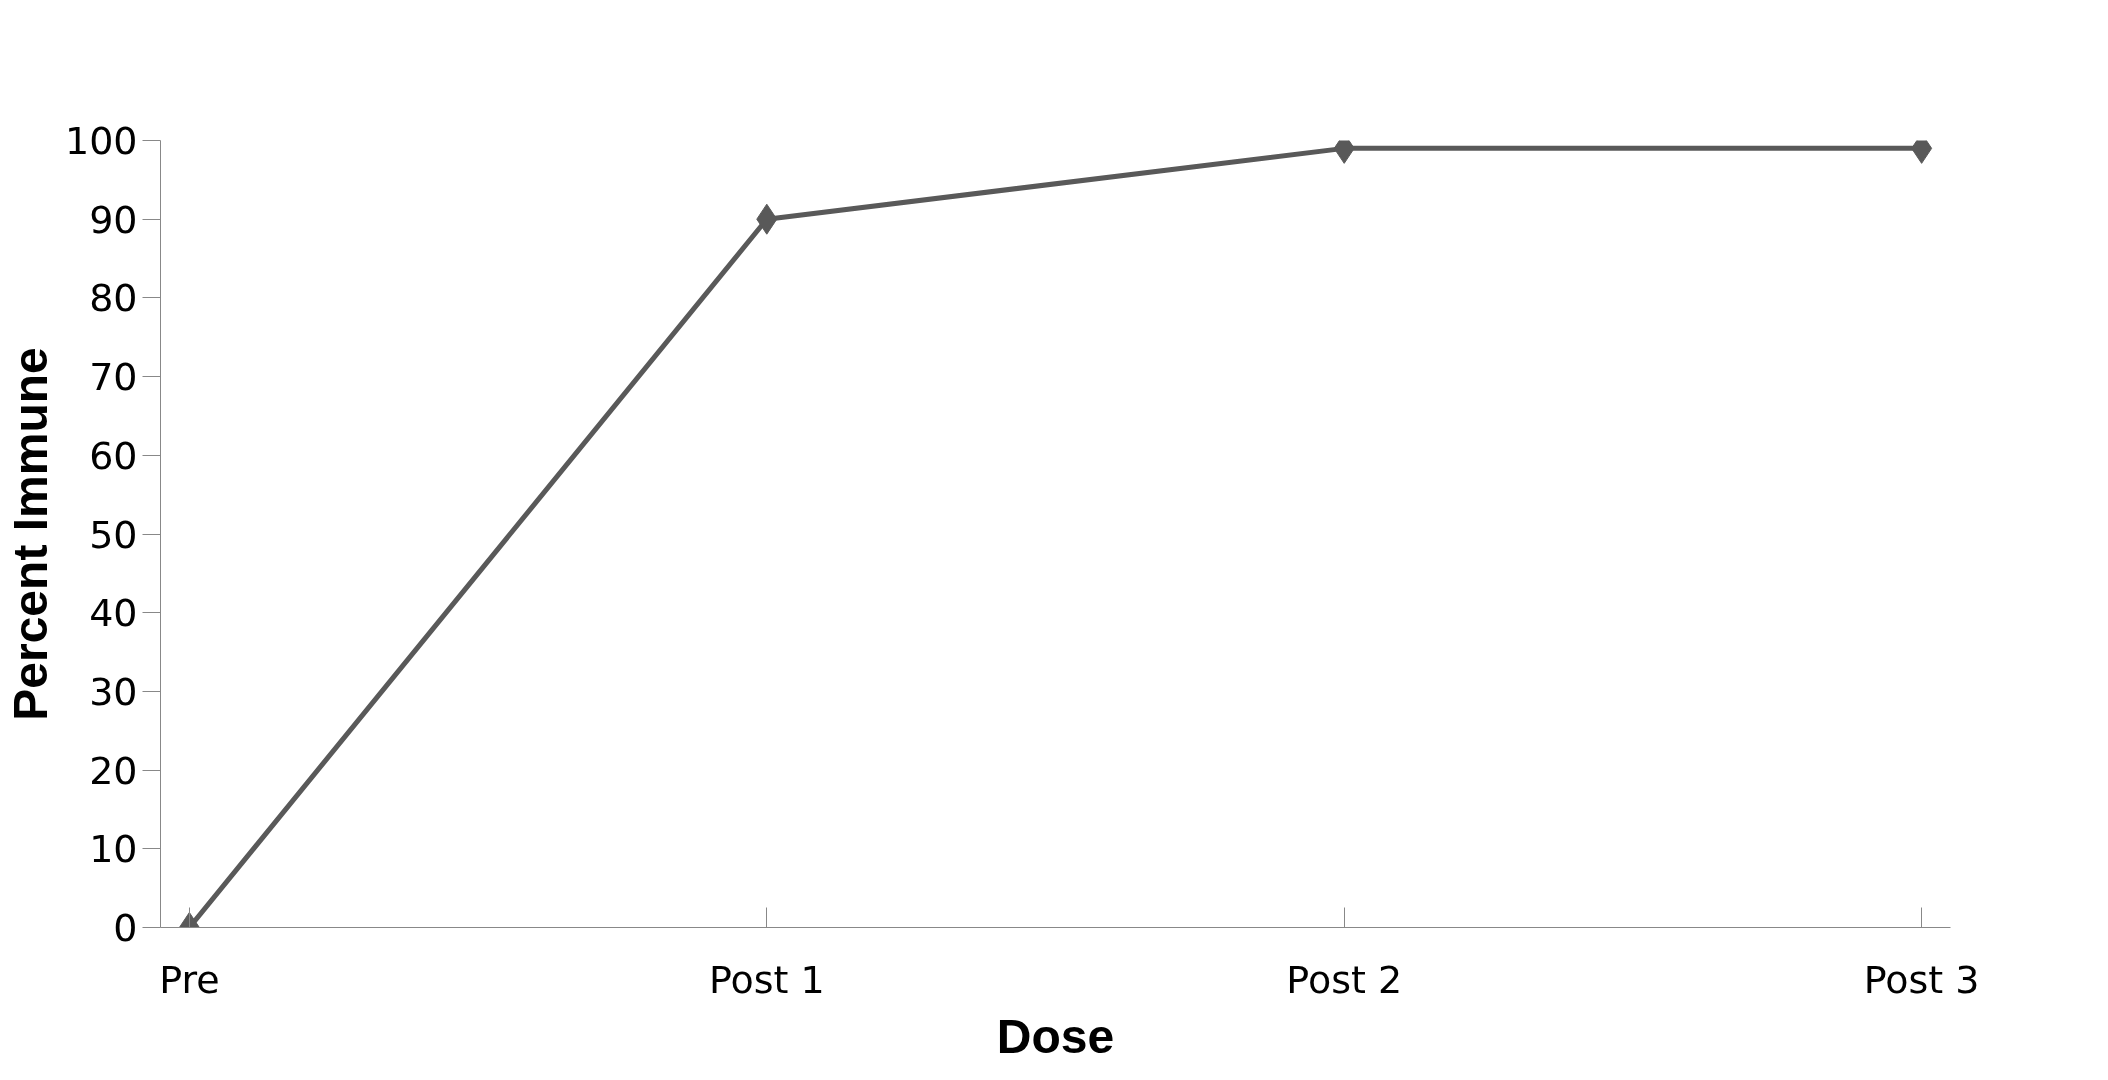  I want to click on y-tick-label: 80, so click(113, 298).